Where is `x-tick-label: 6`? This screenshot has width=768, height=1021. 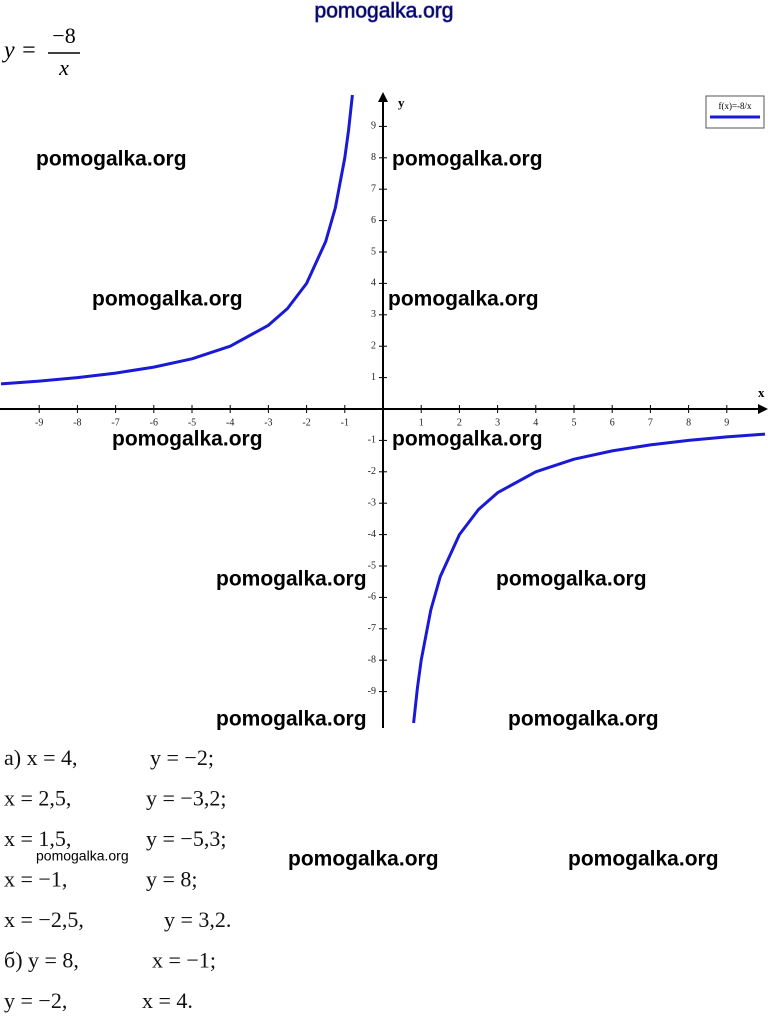
x-tick-label: 6 is located at coordinates (612, 422).